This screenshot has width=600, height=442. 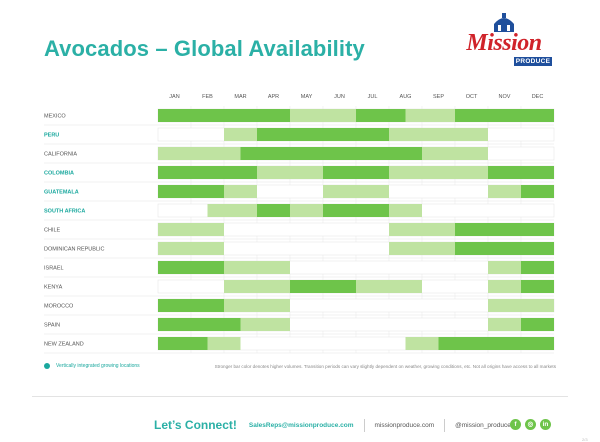 What do you see at coordinates (406, 97) in the screenshot?
I see `month-label-aug: AUG` at bounding box center [406, 97].